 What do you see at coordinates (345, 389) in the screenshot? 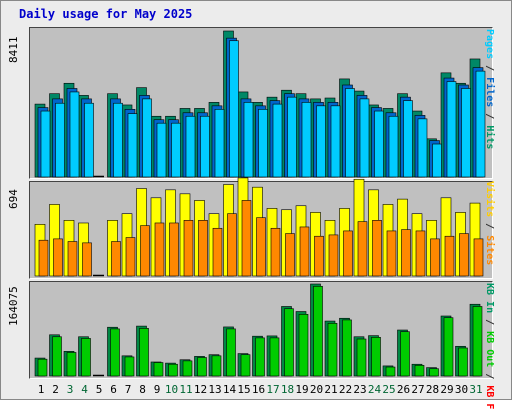
I see `x-tick-label: 22` at bounding box center [345, 389].